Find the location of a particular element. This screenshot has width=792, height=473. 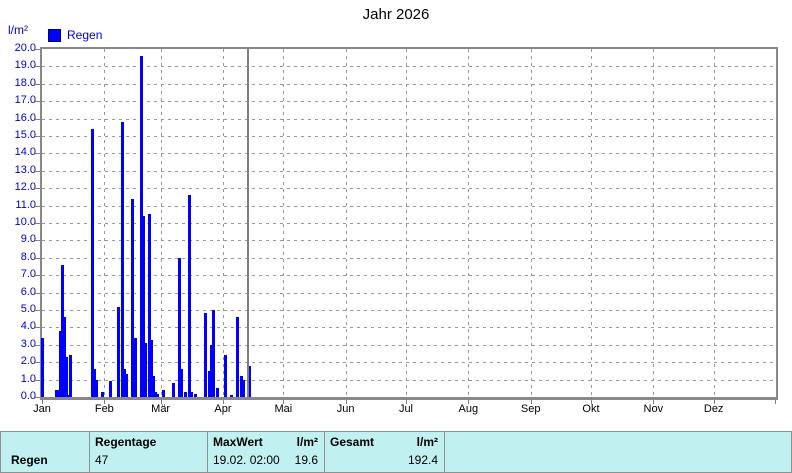

table-value-gesamt: 192.4 is located at coordinates (422, 460).